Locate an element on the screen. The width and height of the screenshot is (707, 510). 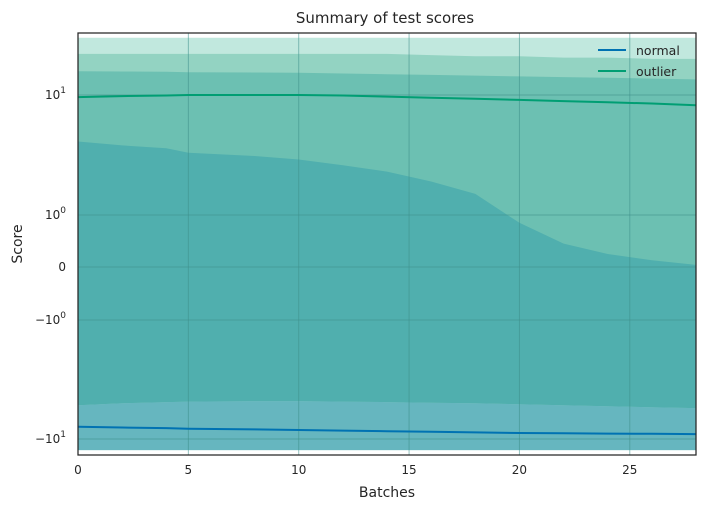
series-line-outlier is located at coordinates (387, 100).